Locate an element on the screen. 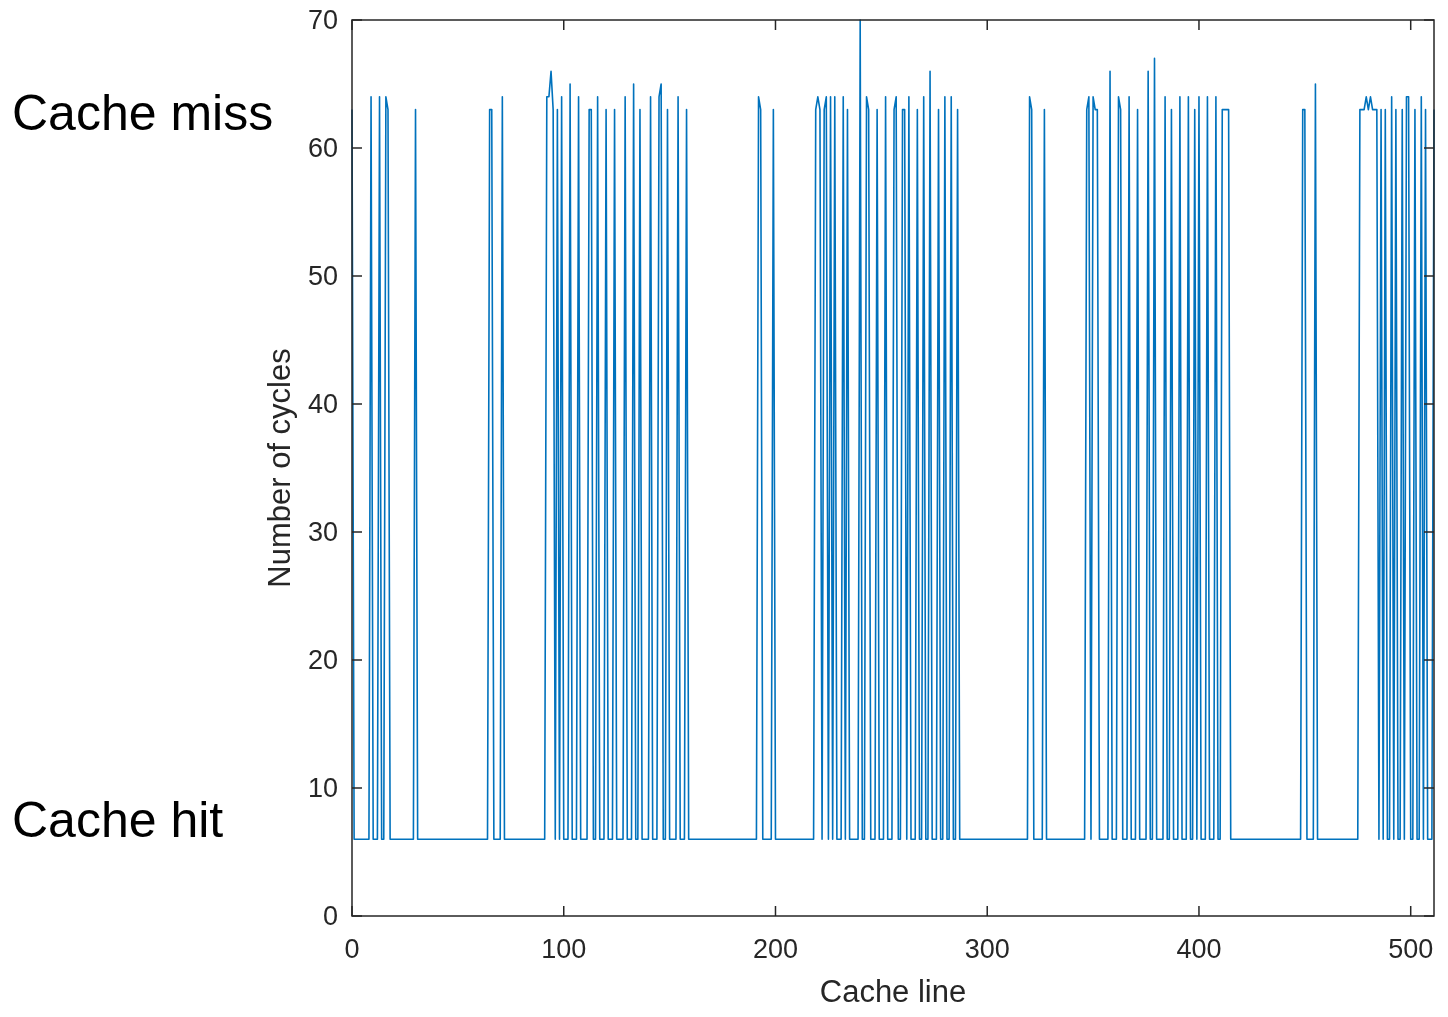  y-tick-label: 20 is located at coordinates (322, 660).